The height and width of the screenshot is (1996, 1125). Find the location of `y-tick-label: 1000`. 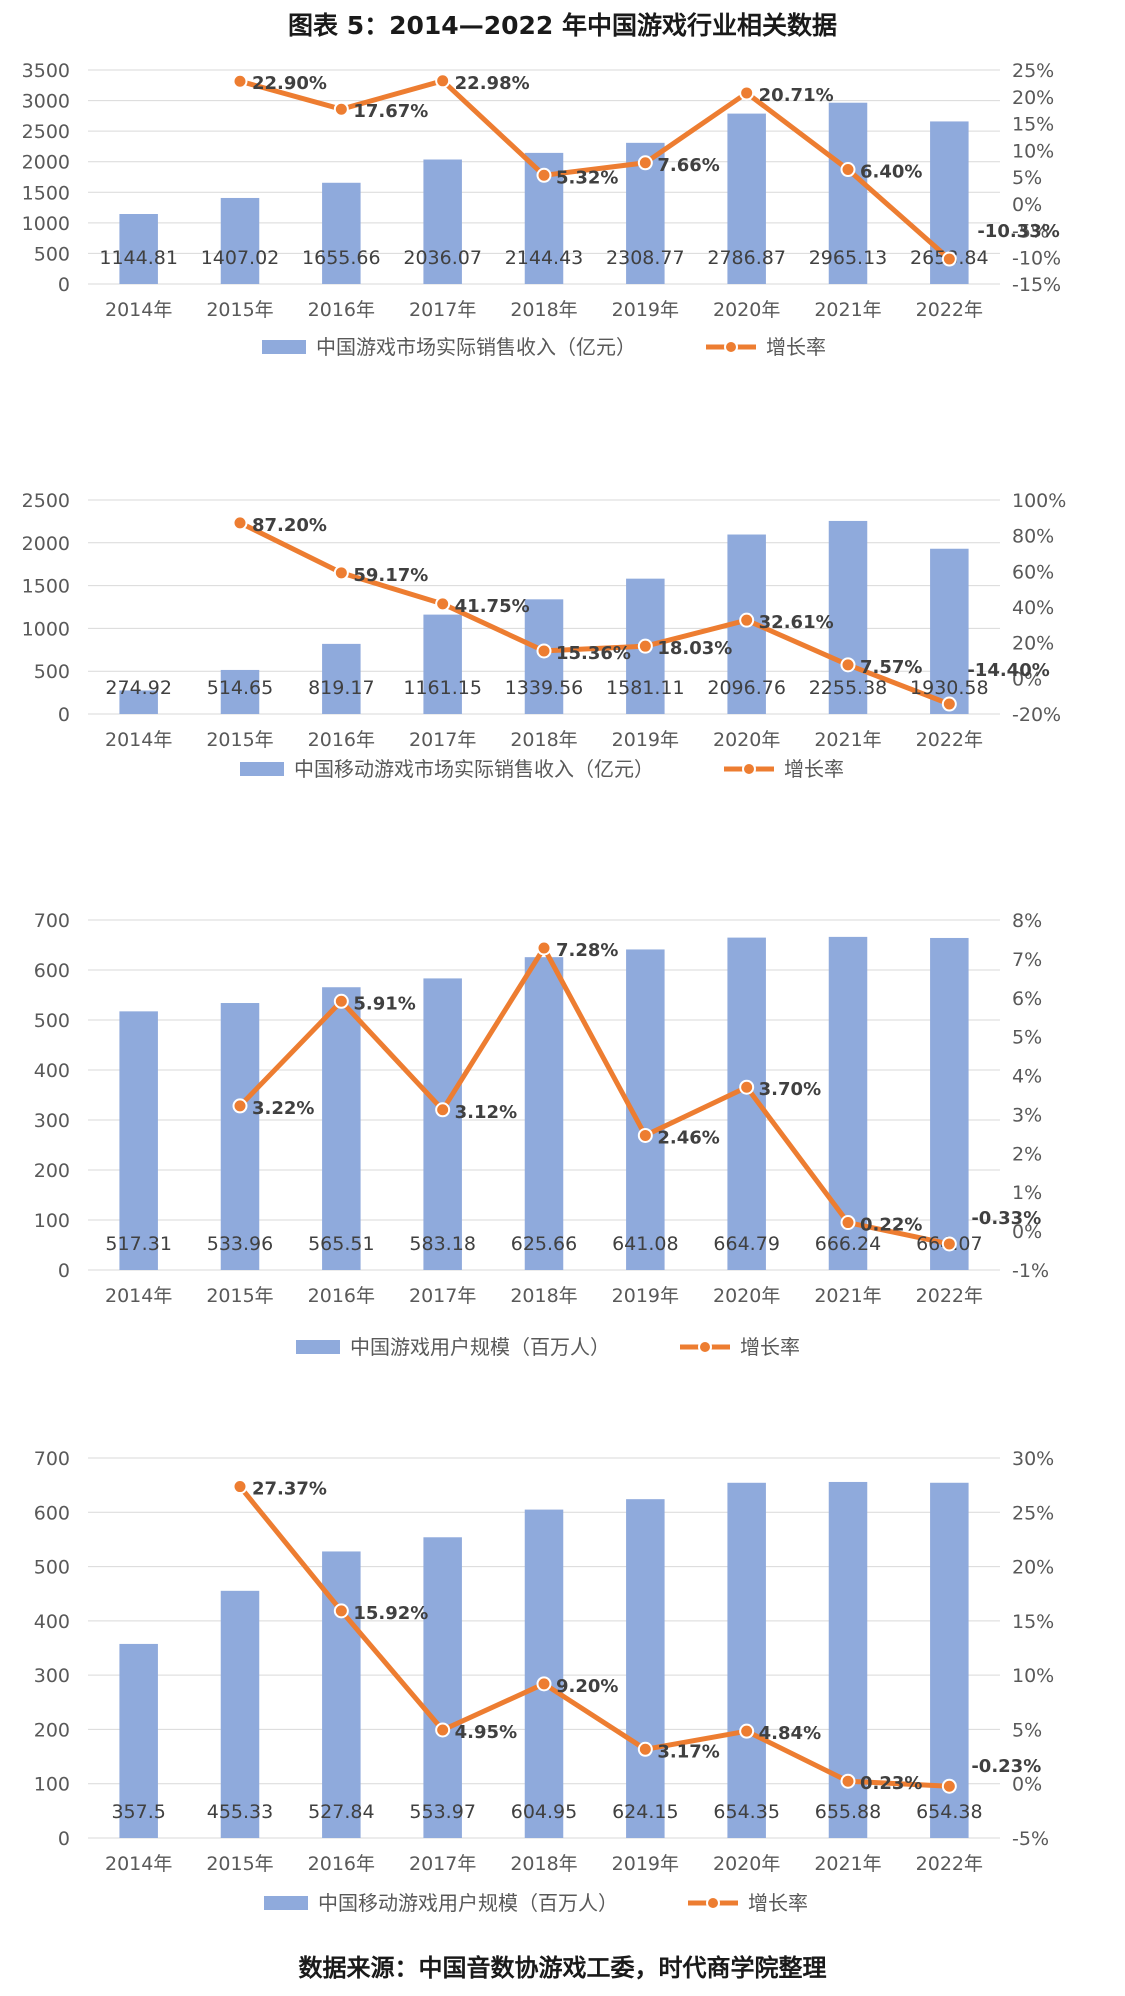

y-tick-label: 1000 is located at coordinates (46, 224).